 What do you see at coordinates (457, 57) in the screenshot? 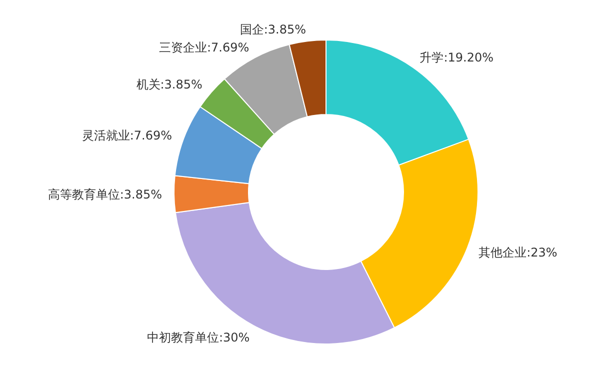
I see `slice-label: 升学:19.20%` at bounding box center [457, 57].